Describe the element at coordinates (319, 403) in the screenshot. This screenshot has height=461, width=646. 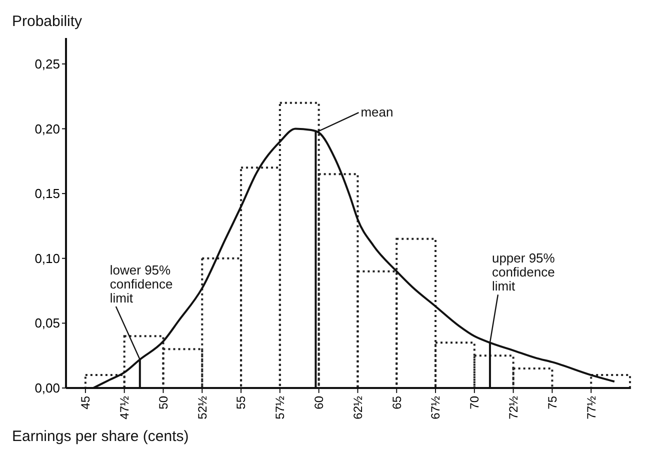
I see `x-tick-label: 60` at that location.